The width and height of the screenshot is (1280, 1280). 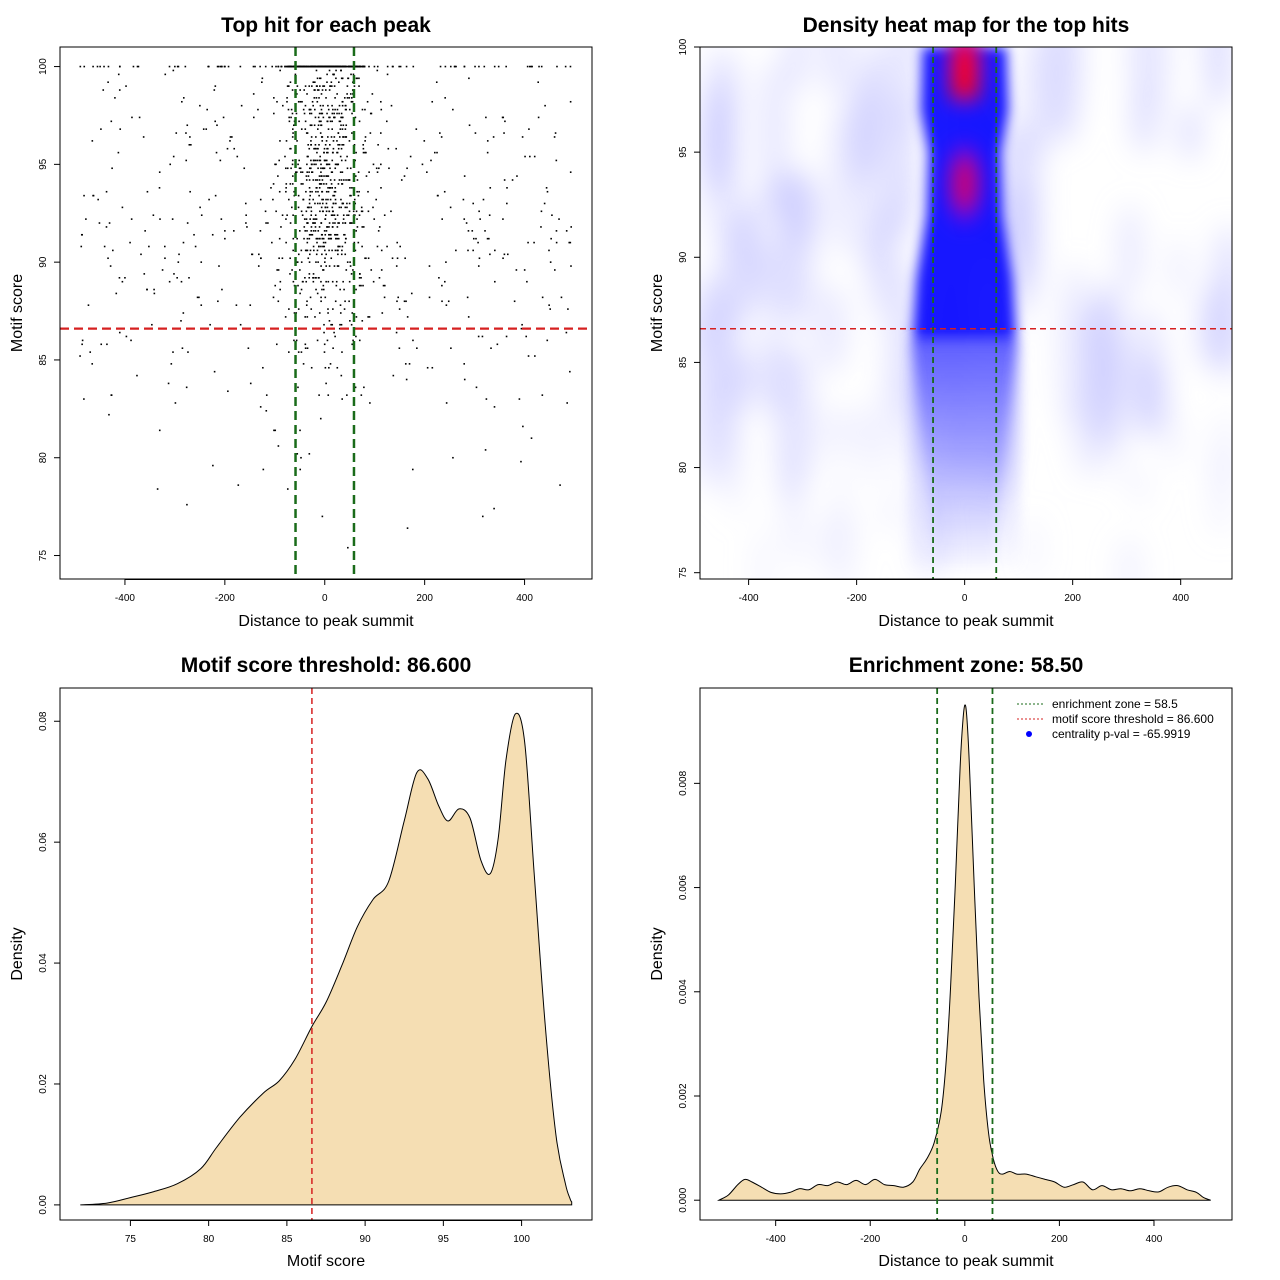 I want to click on p4-xtick-label: 400, so click(x=1154, y=1239).